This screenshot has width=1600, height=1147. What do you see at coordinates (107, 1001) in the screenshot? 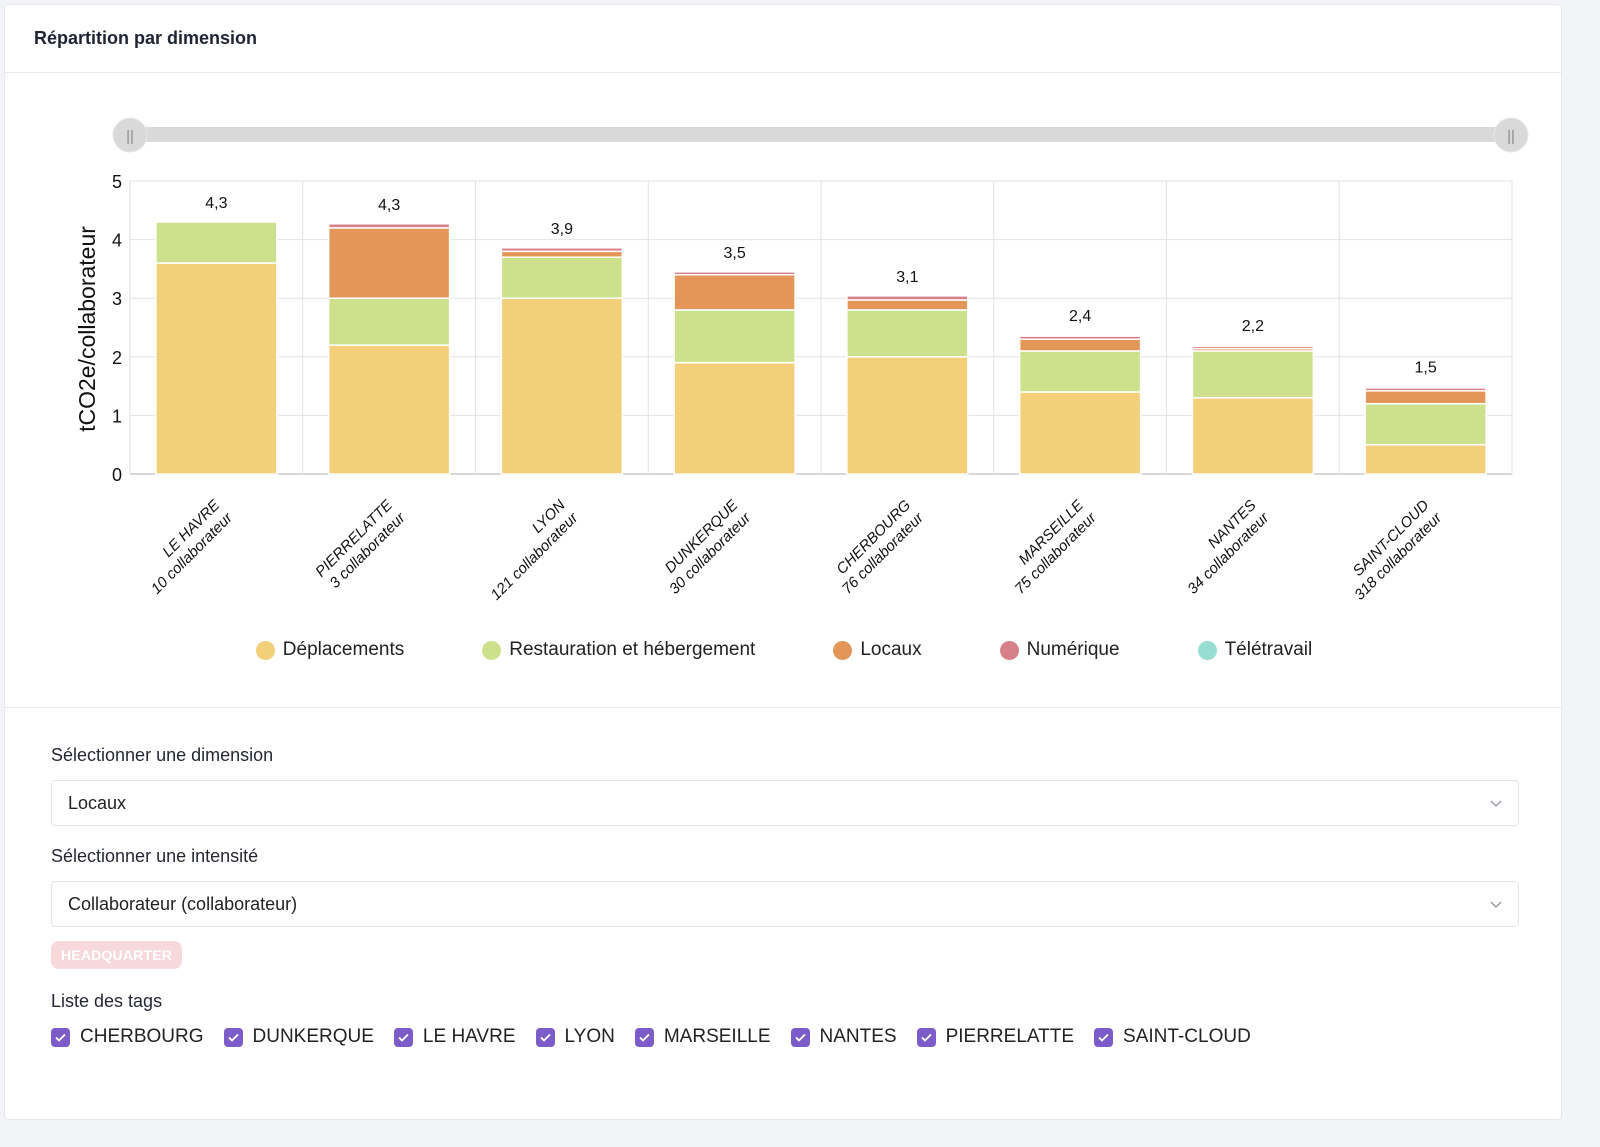
I see `tags-label: Liste des tags` at bounding box center [107, 1001].